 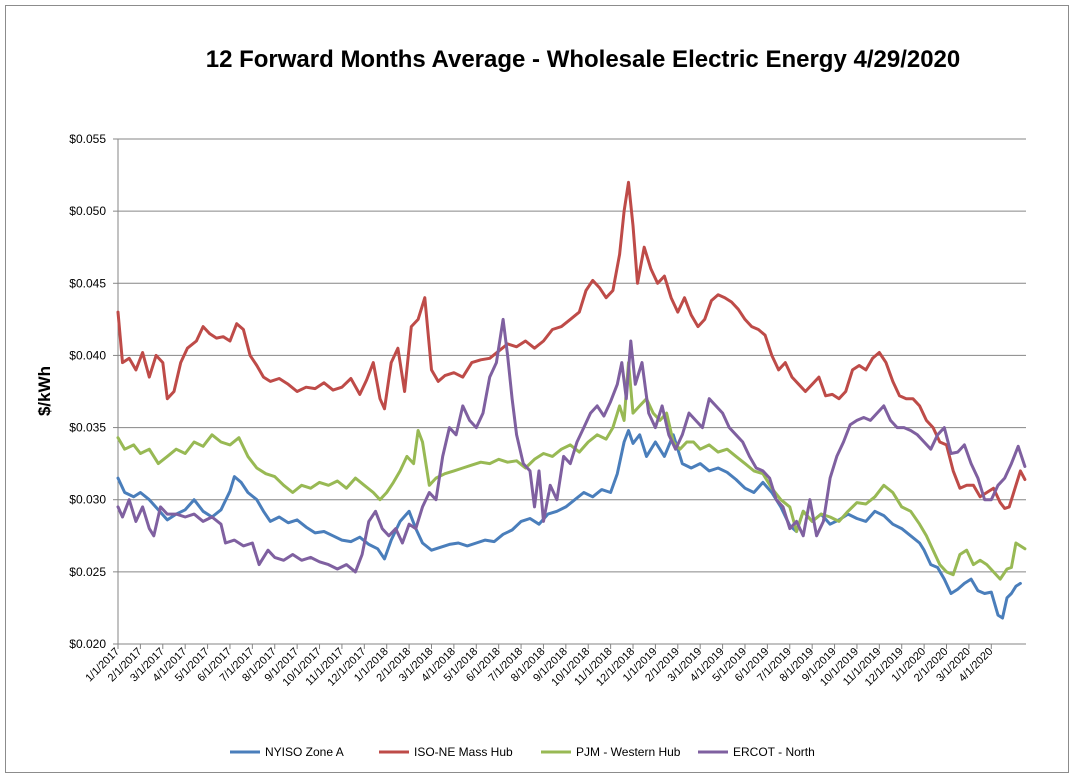 I want to click on legend-label: PJM - Western Hub, so click(x=628, y=752).